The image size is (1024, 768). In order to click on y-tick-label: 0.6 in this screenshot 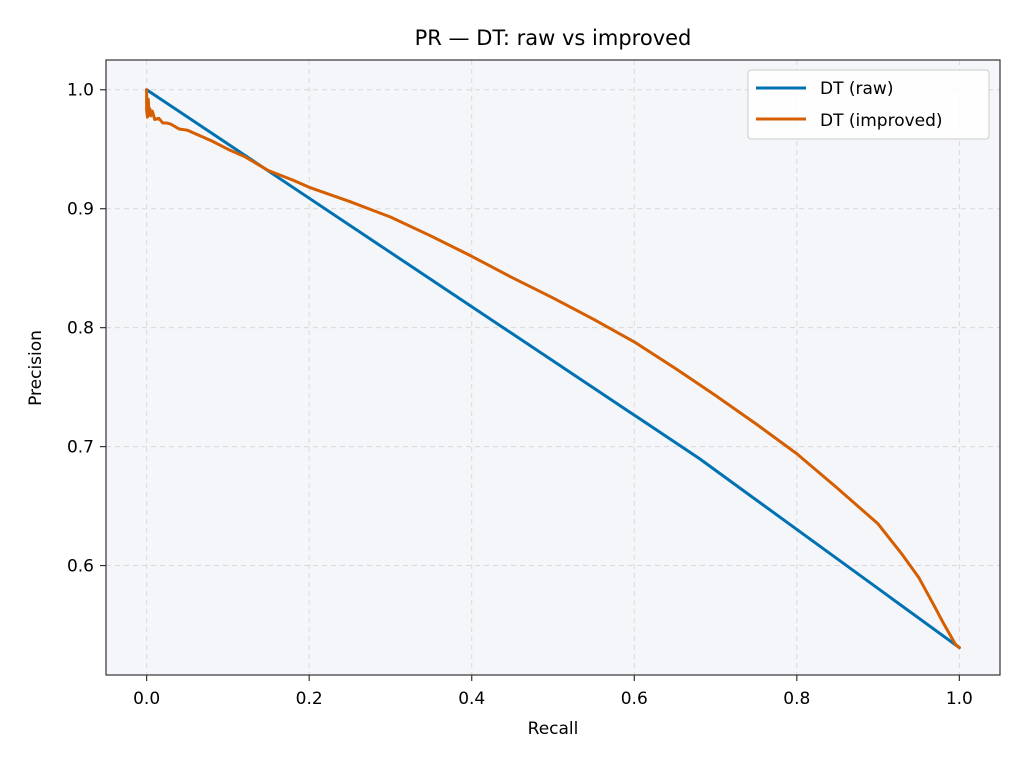, I will do `click(80, 567)`.